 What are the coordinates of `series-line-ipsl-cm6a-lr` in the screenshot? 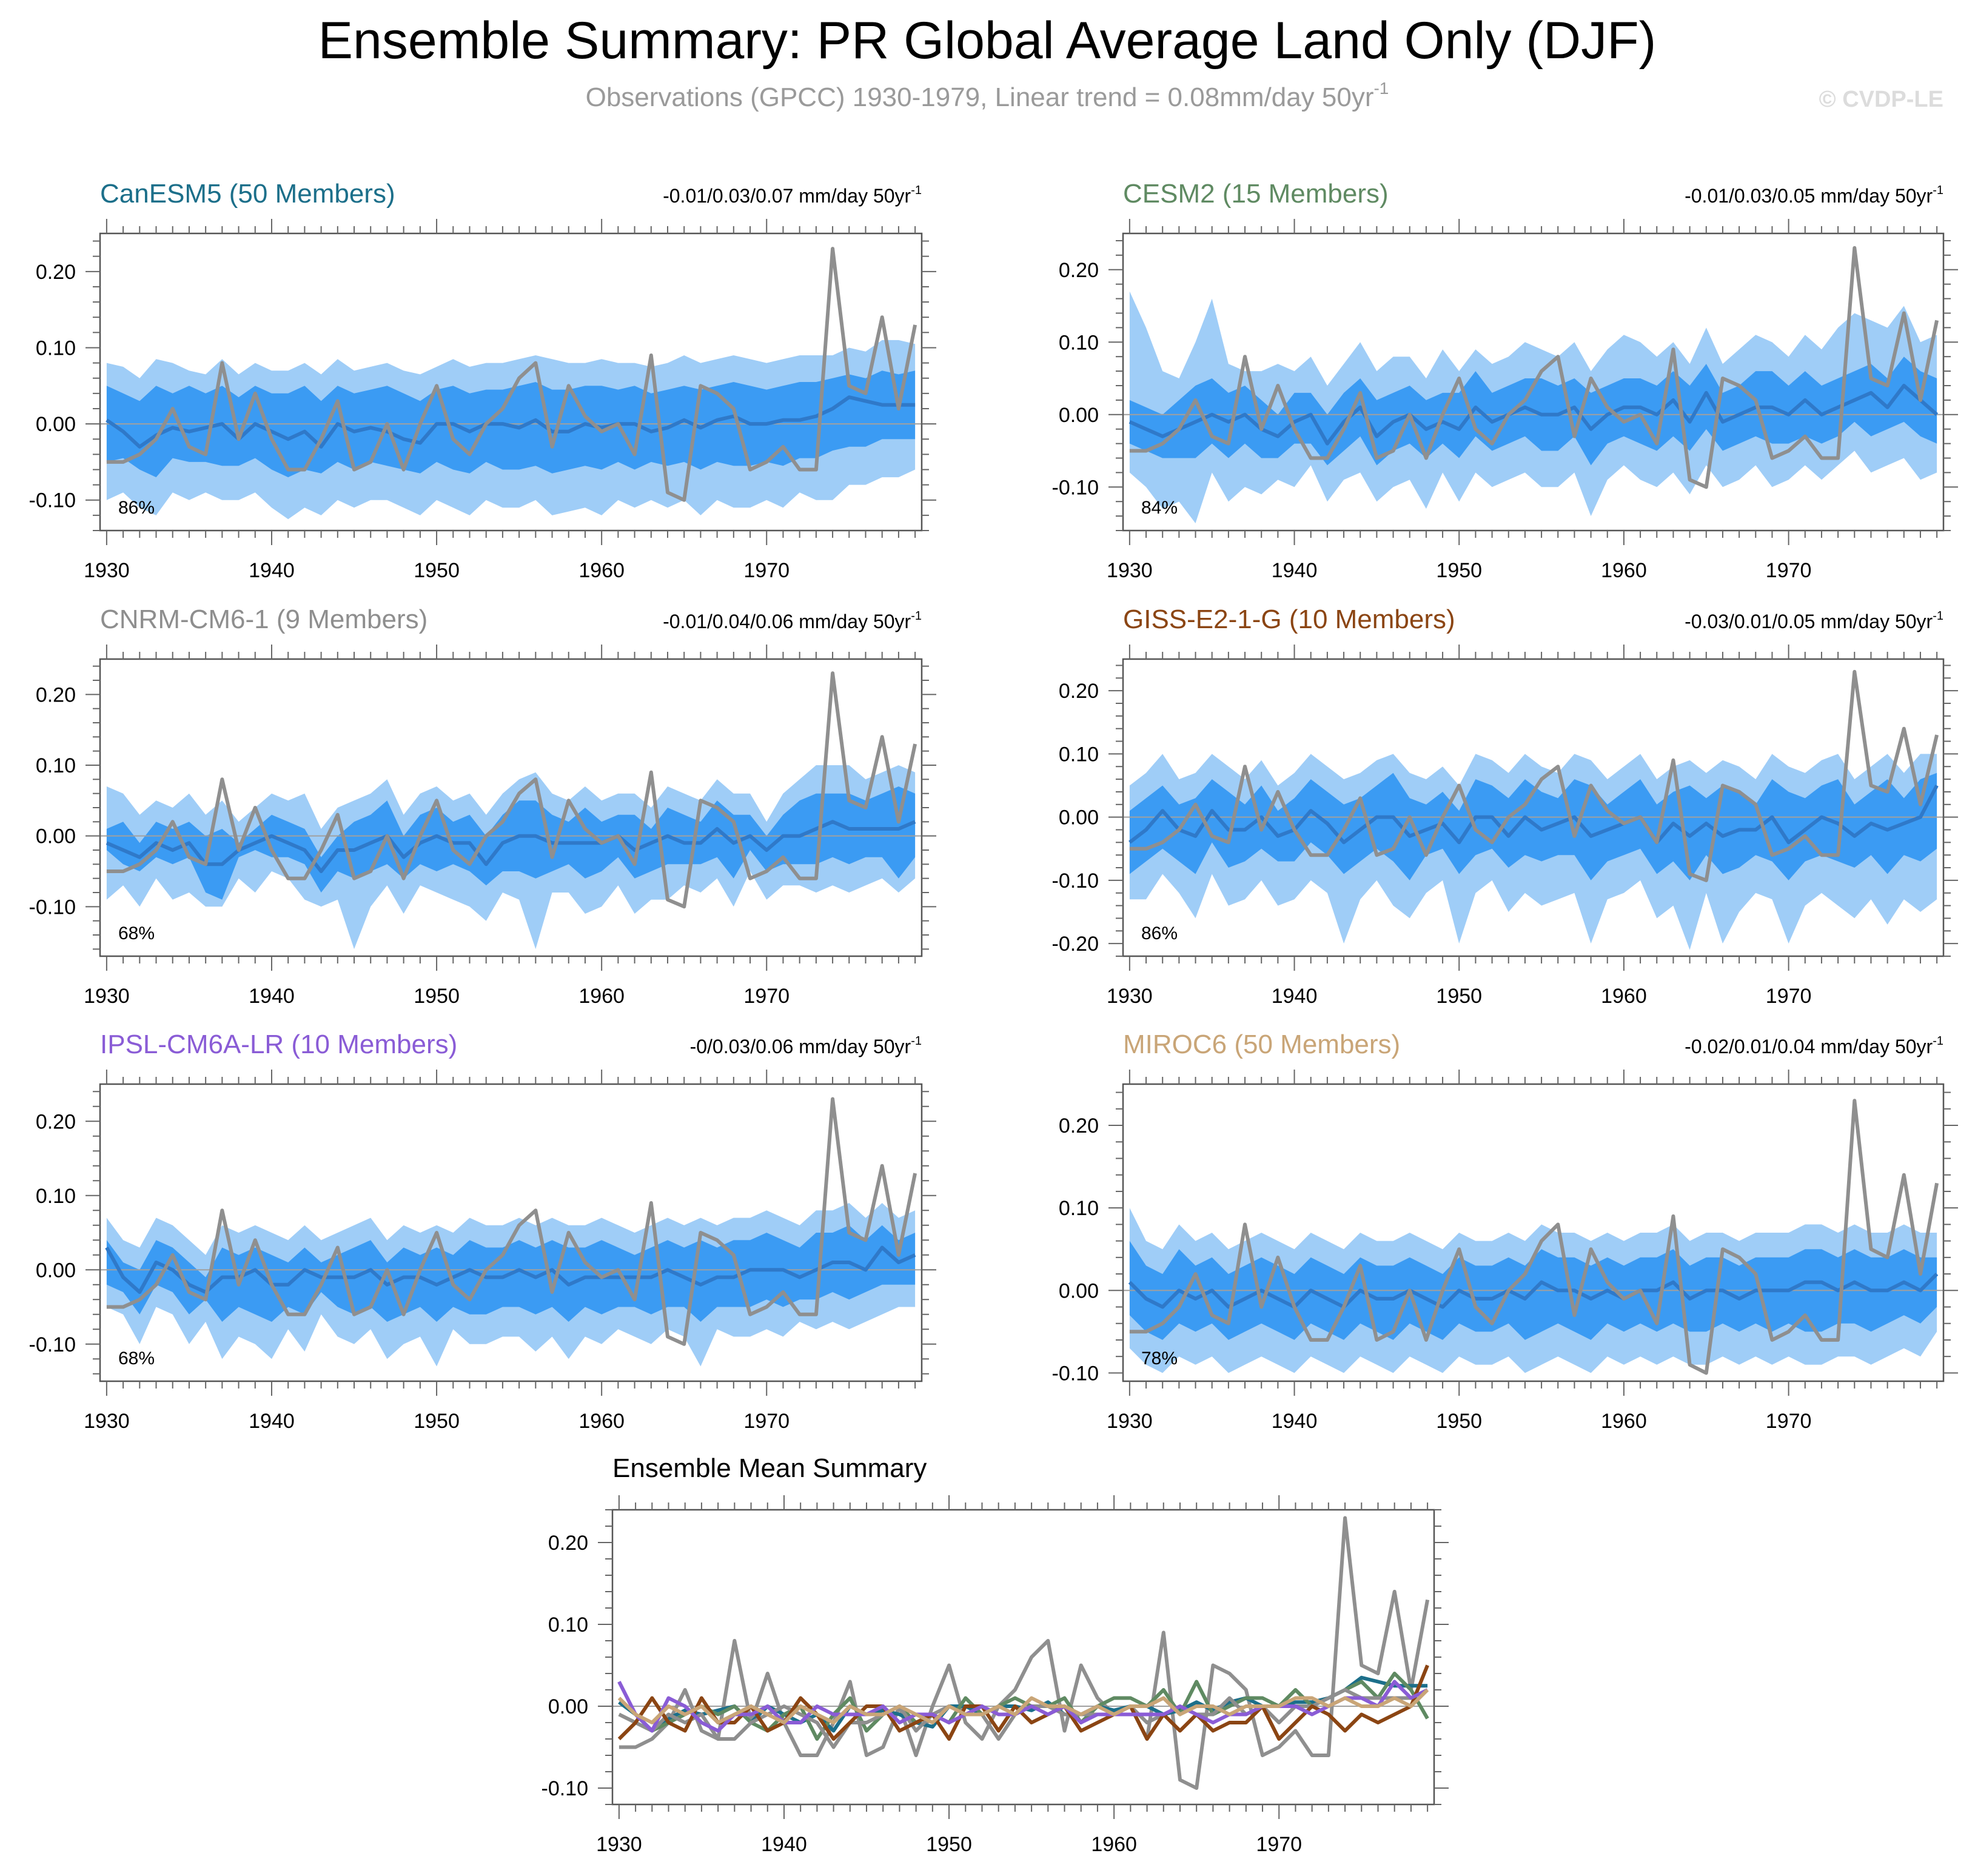 It's located at (1023, 1706).